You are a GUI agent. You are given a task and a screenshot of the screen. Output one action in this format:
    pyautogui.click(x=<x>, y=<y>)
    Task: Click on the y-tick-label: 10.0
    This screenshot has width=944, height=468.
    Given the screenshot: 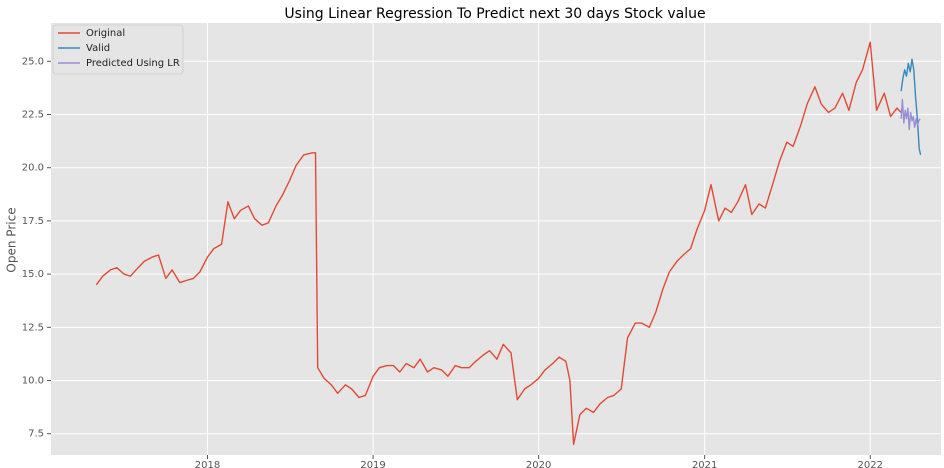 What is the action you would take?
    pyautogui.click(x=33, y=381)
    